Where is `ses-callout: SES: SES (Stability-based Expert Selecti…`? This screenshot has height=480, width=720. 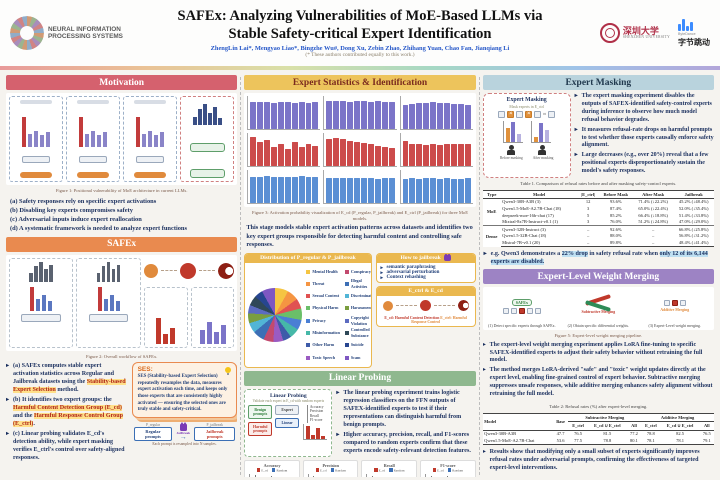
ses-callout: SES: SES (Stability-based Expert Selecti… is located at coordinates (184, 390).